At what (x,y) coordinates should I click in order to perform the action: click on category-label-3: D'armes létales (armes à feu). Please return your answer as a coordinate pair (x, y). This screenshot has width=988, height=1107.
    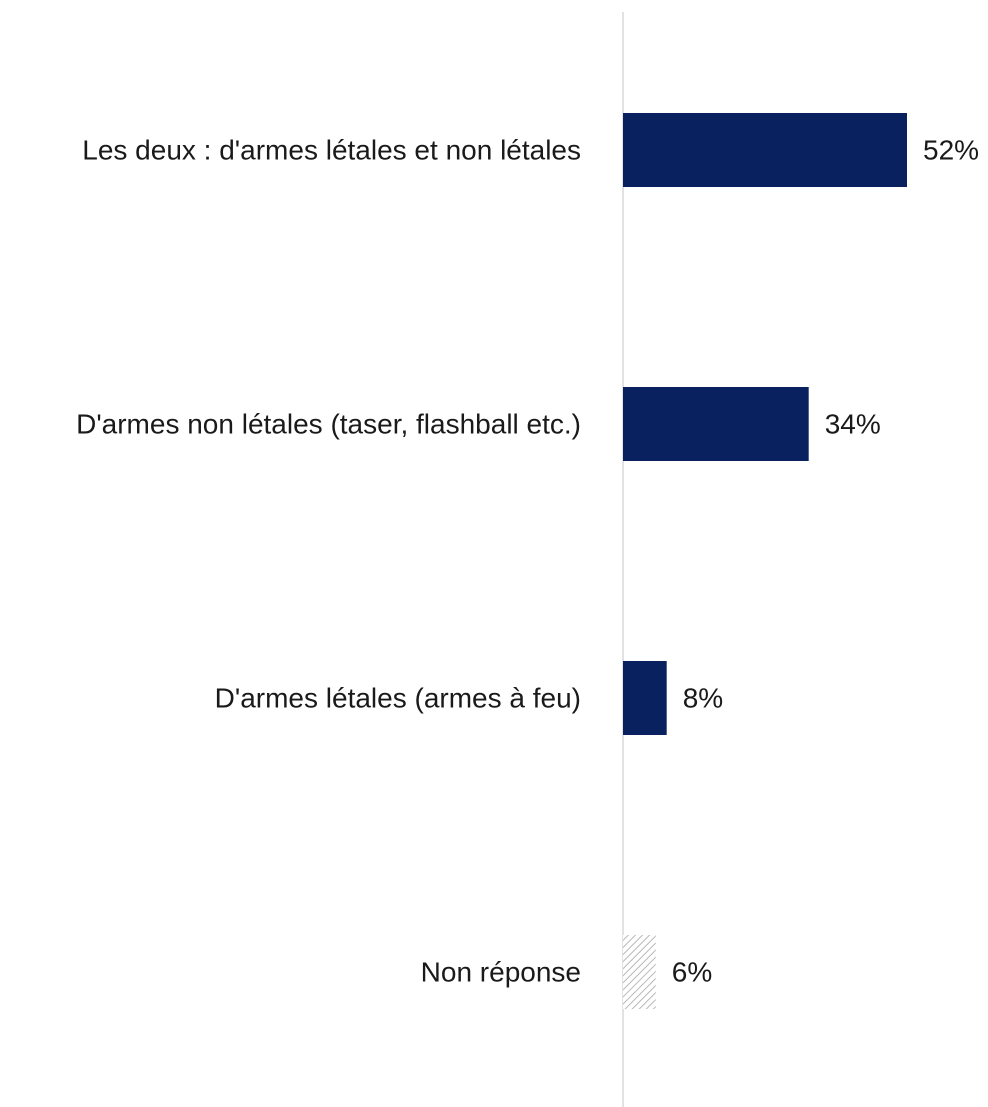
    Looking at the image, I should click on (398, 698).